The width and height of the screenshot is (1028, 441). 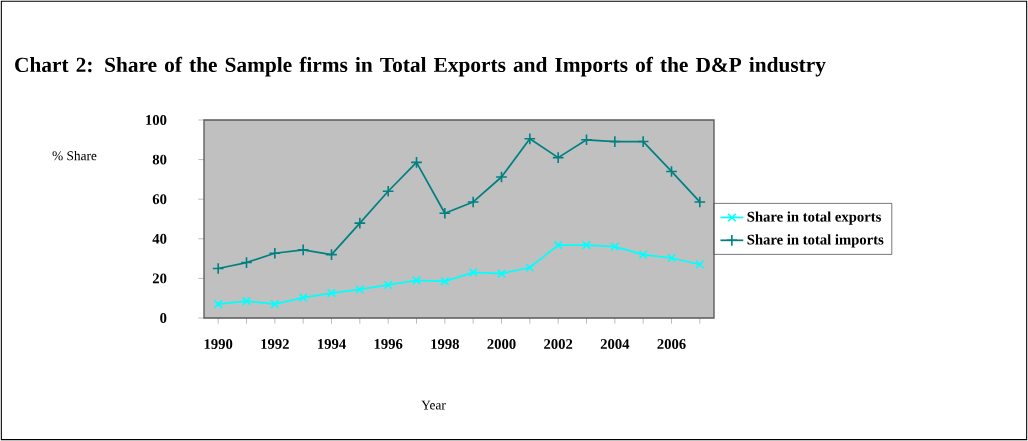 I want to click on y-axis-title: % Share, so click(x=74, y=155).